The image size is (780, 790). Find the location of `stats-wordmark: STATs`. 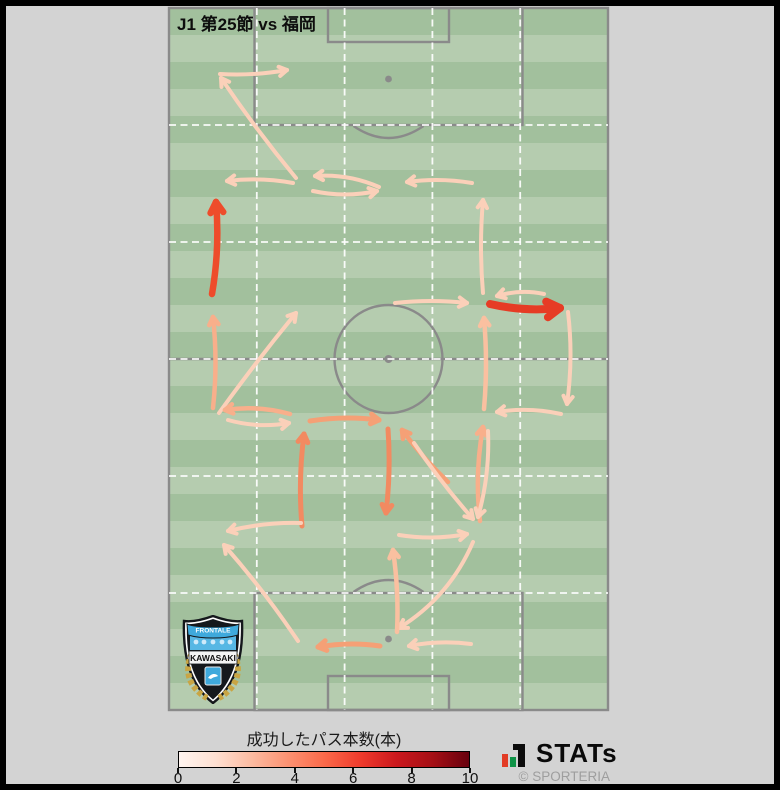

stats-wordmark: STATs is located at coordinates (577, 753).